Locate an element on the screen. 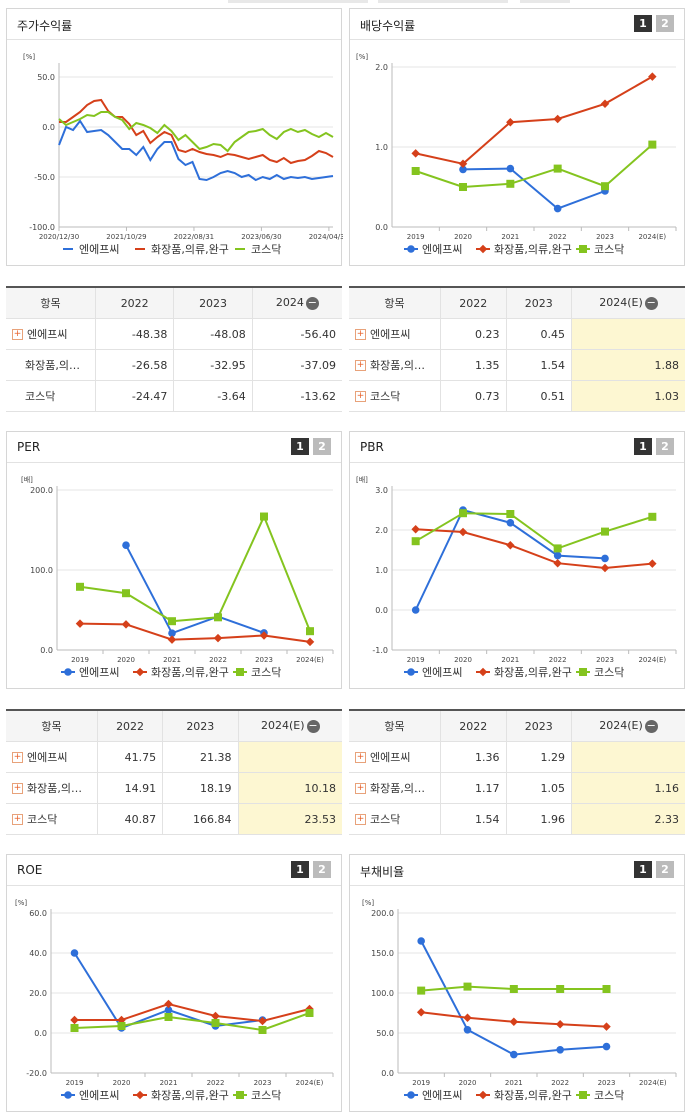 This screenshot has width=691, height=1115. series-line is located at coordinates (196, 150).